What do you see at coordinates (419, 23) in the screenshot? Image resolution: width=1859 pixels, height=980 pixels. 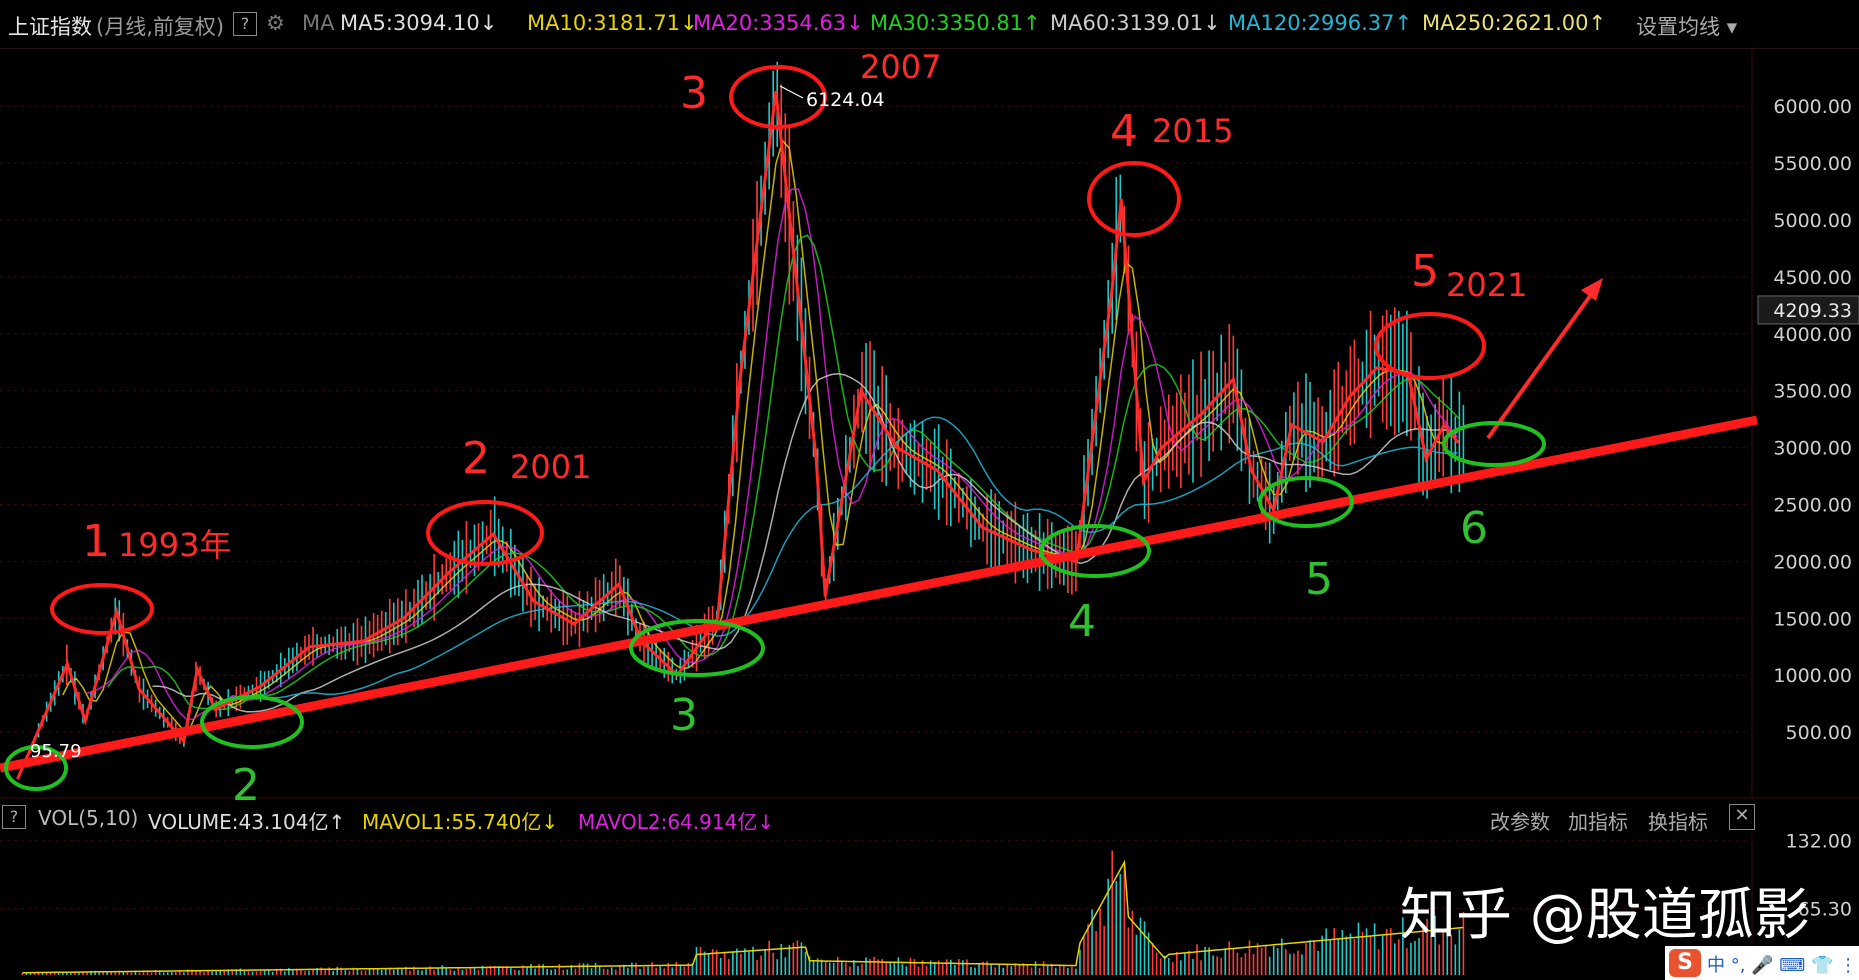 I see `ma-item: MA5:3094.10↓` at bounding box center [419, 23].